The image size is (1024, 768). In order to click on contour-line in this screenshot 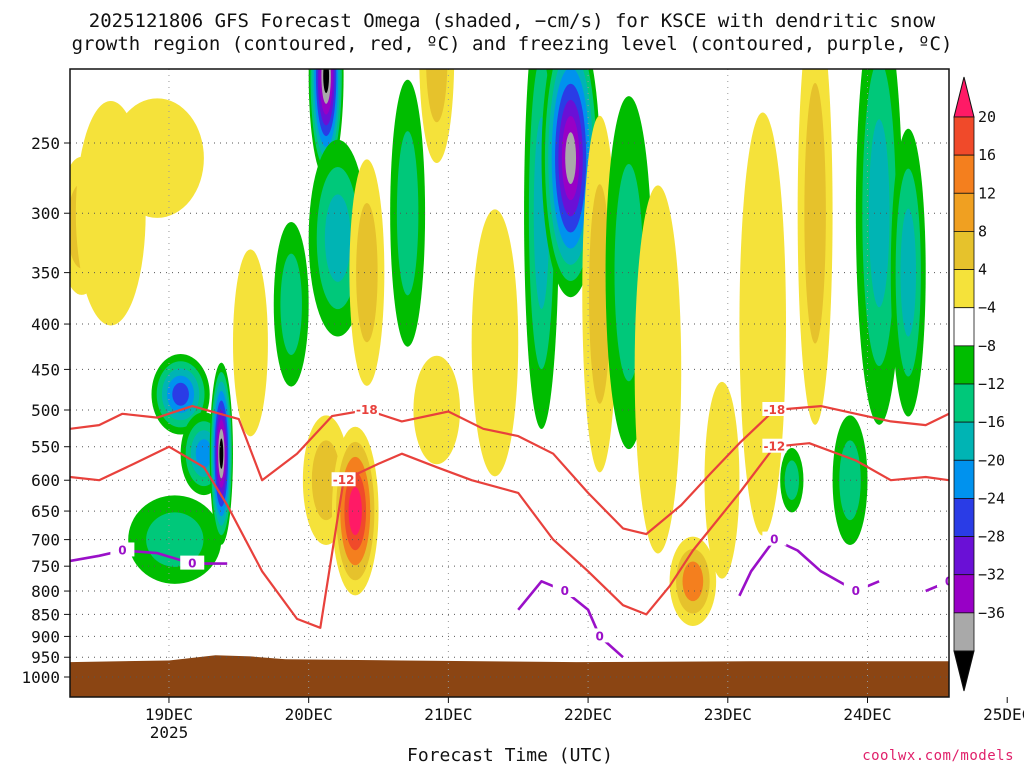, I will do `click(509, 470)`.